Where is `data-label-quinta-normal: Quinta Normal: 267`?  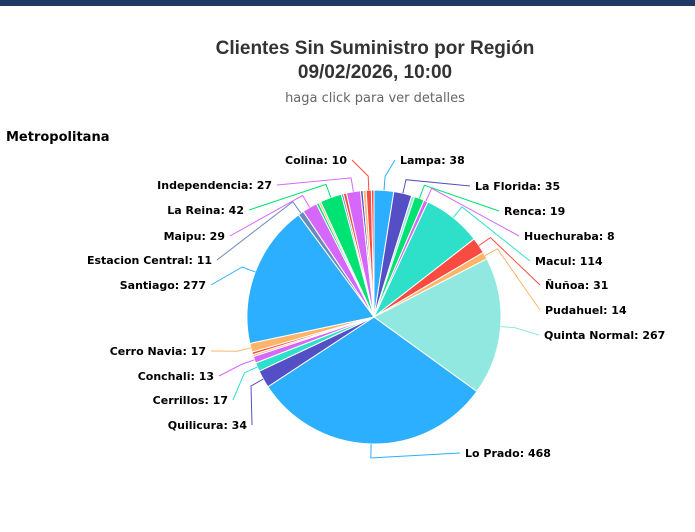 data-label-quinta-normal: Quinta Normal: 267 is located at coordinates (604, 335).